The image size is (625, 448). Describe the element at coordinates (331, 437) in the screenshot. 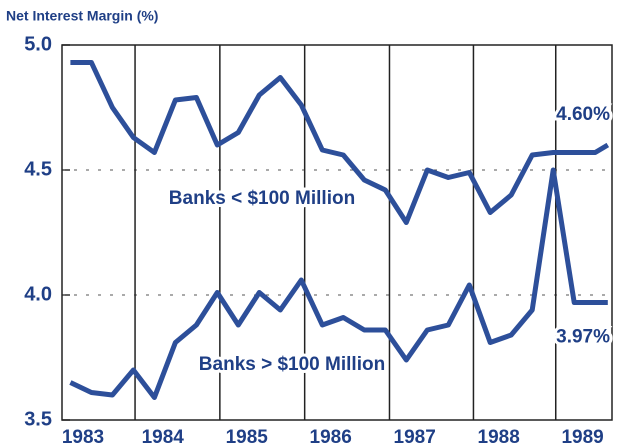

I see `x-tick-label: 1986` at that location.